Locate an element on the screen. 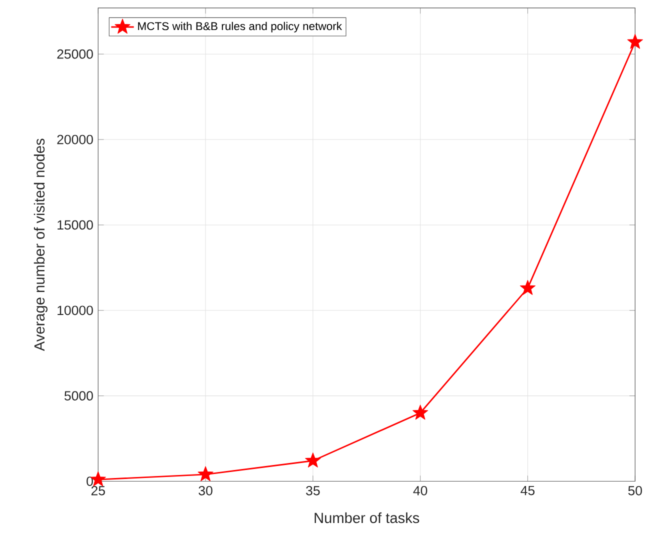 Image resolution: width=653 pixels, height=552 pixels. y-tick-label: 20000 is located at coordinates (75, 139).